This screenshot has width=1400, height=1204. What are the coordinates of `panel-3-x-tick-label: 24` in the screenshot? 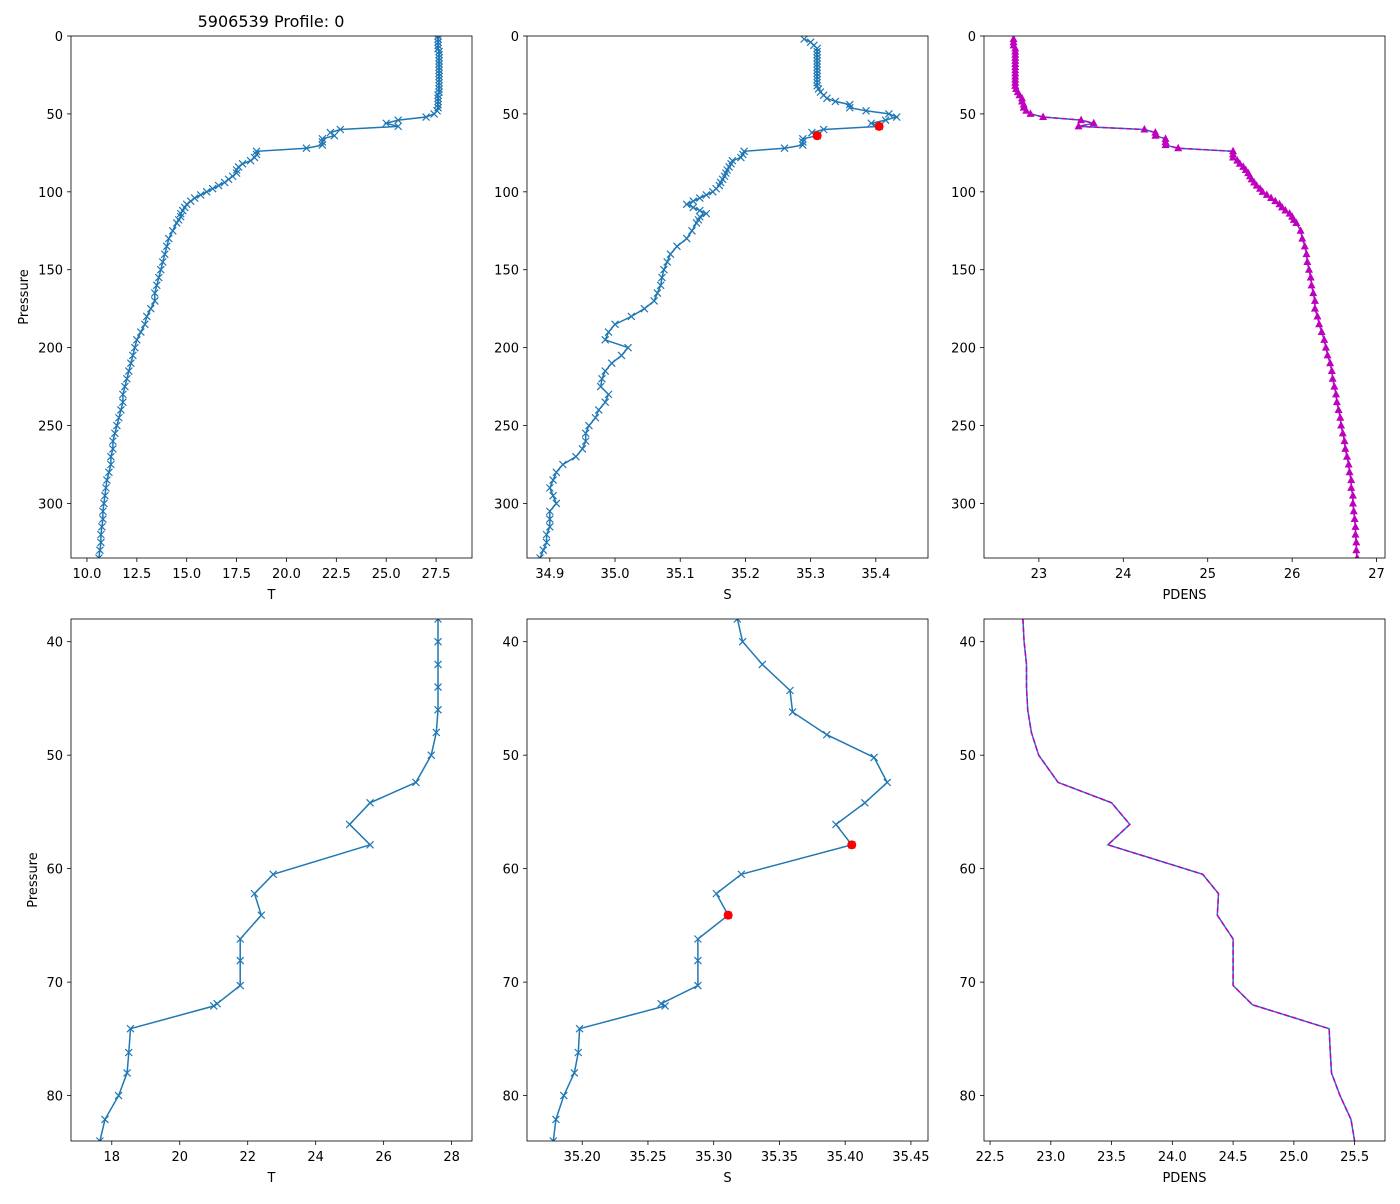 It's located at (1123, 574).